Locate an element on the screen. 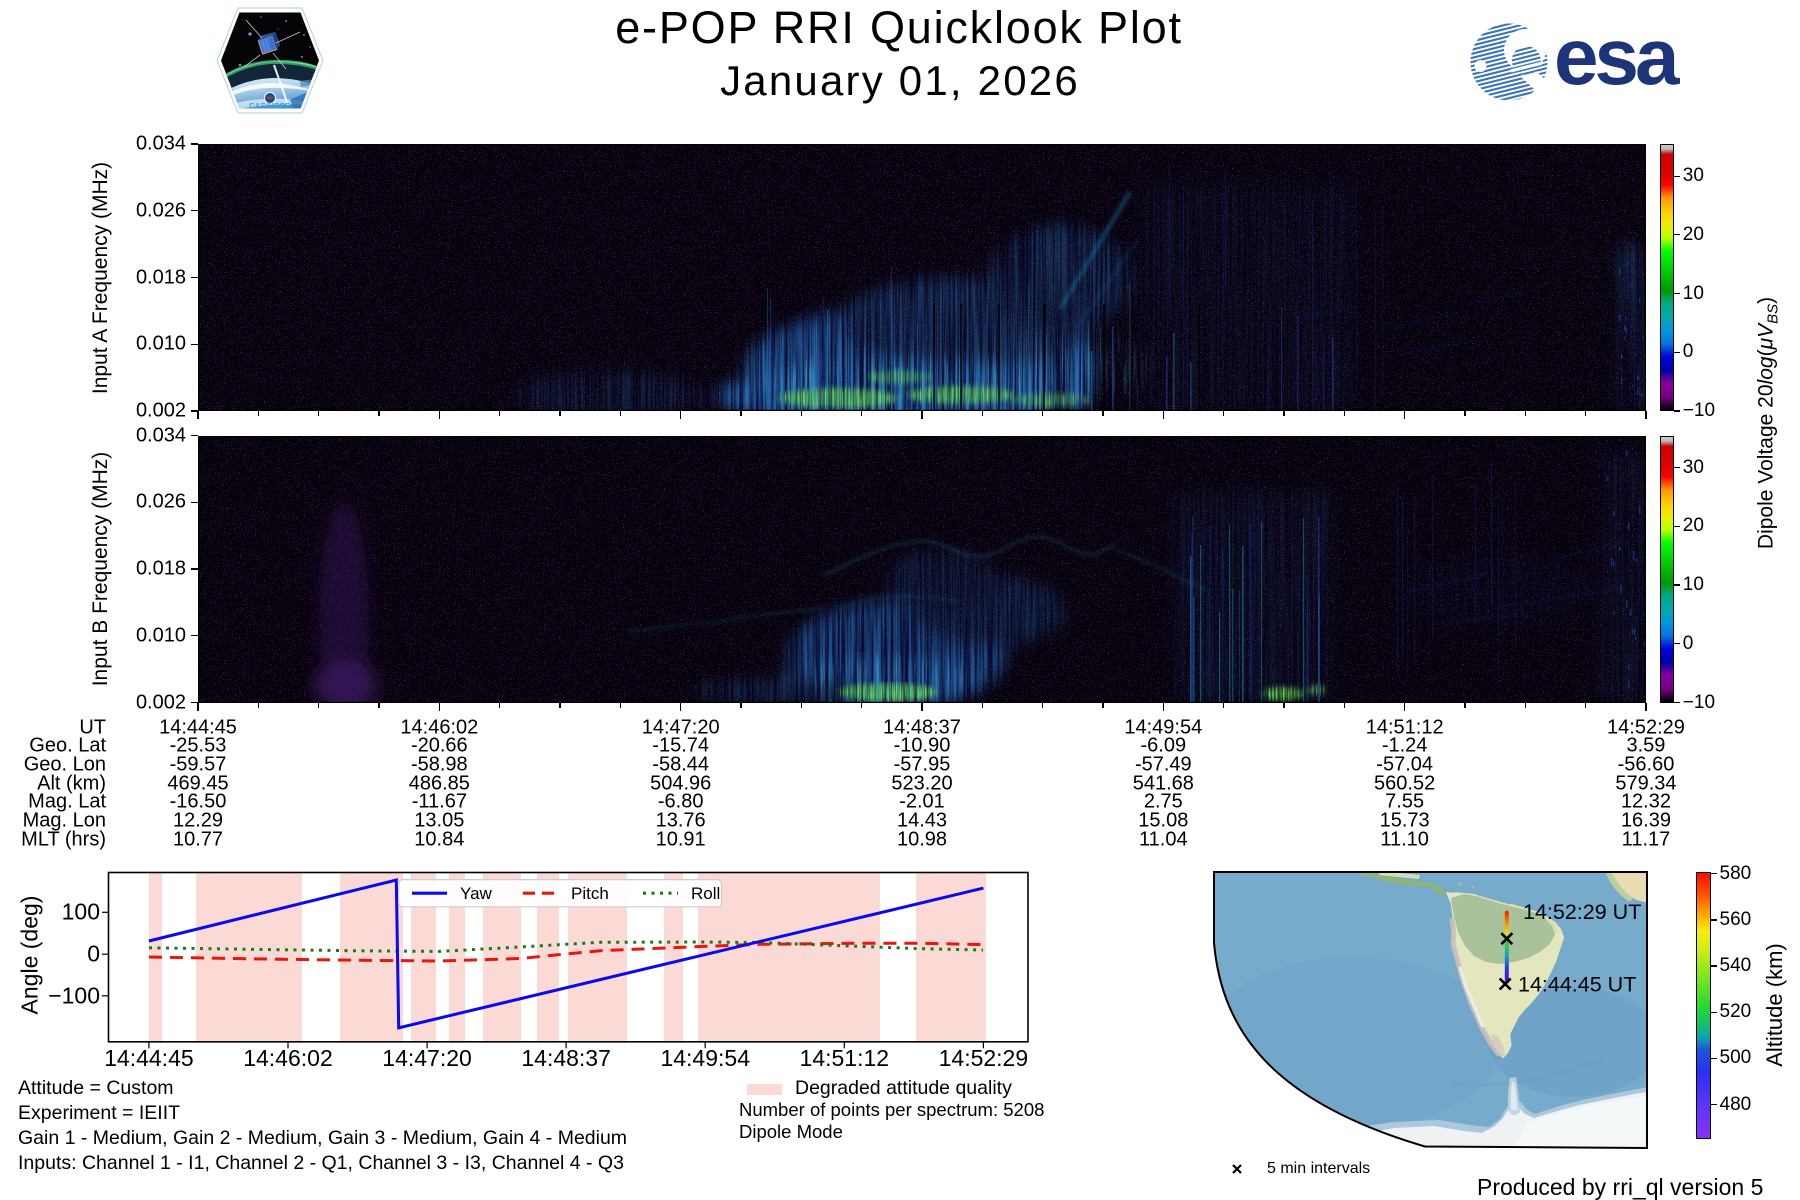  svg-text: 14:44:45 UT is located at coordinates (1577, 985).